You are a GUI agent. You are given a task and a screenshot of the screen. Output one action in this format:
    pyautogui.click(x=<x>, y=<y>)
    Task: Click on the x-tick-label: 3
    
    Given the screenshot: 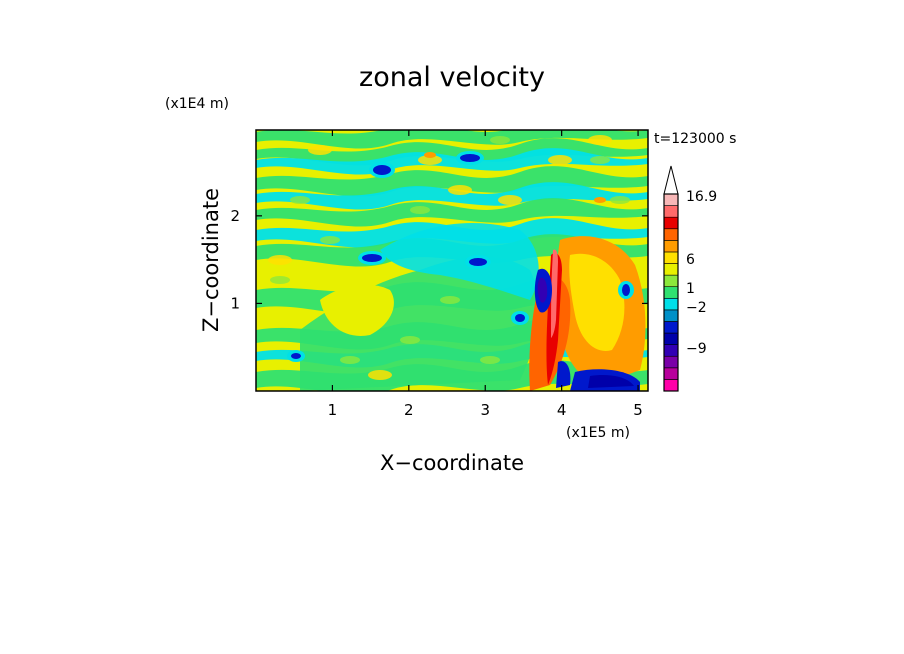 What is the action you would take?
    pyautogui.click(x=485, y=410)
    